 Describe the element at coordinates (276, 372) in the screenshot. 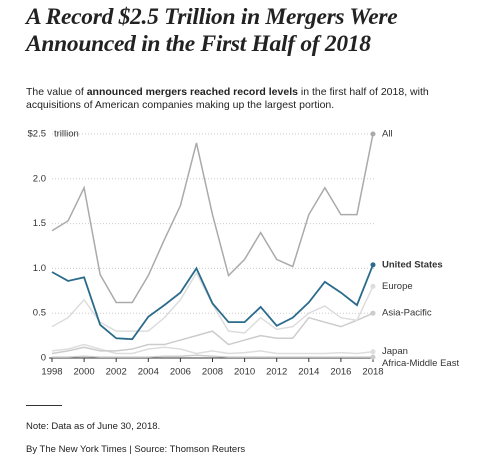

I see `x-tick-label: 2012` at that location.